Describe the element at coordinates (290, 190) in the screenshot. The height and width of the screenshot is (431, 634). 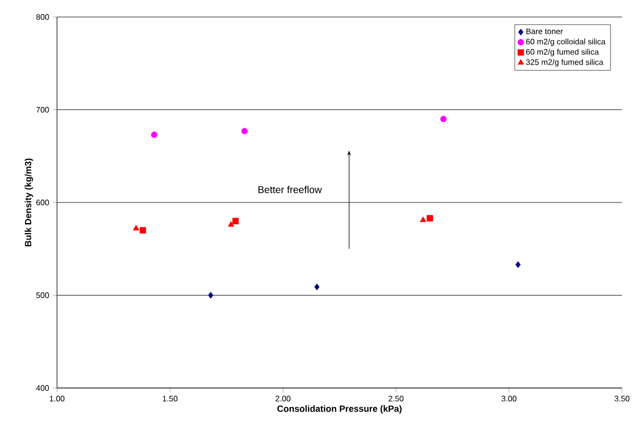
I see `annotation: Better freeflow` at that location.